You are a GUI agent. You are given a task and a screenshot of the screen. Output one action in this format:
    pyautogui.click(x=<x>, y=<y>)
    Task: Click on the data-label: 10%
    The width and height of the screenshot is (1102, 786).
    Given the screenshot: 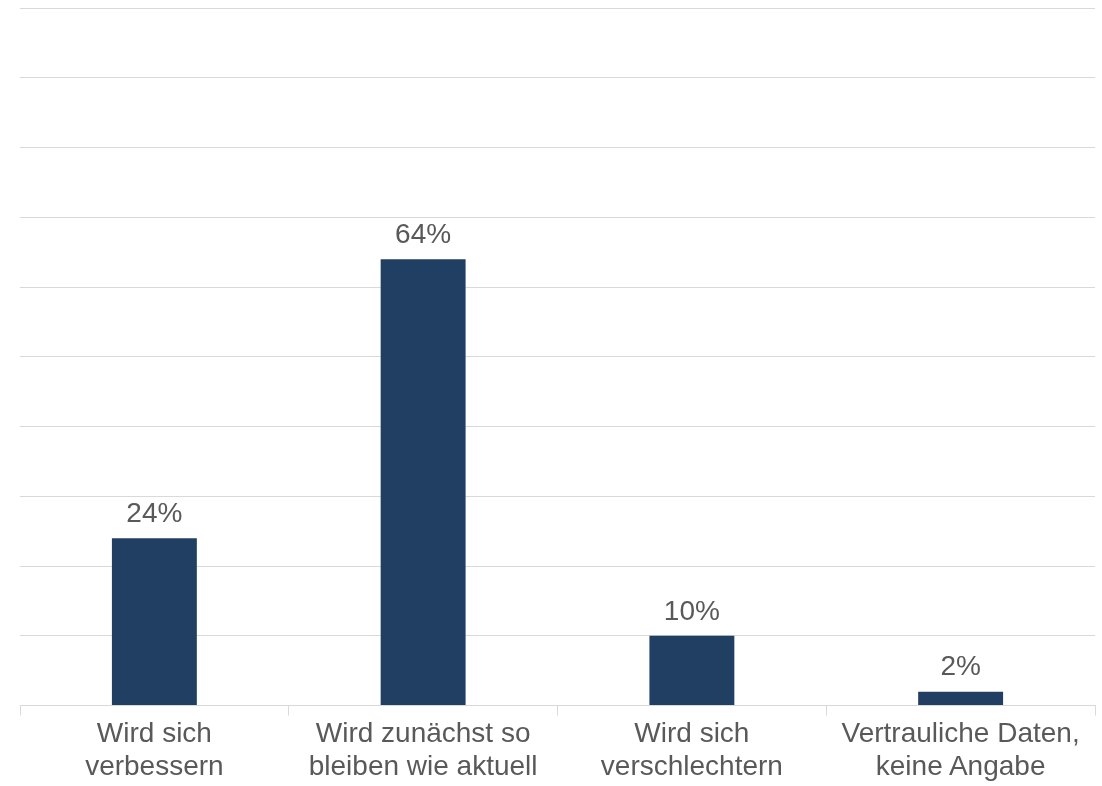 What is the action you would take?
    pyautogui.click(x=691, y=610)
    